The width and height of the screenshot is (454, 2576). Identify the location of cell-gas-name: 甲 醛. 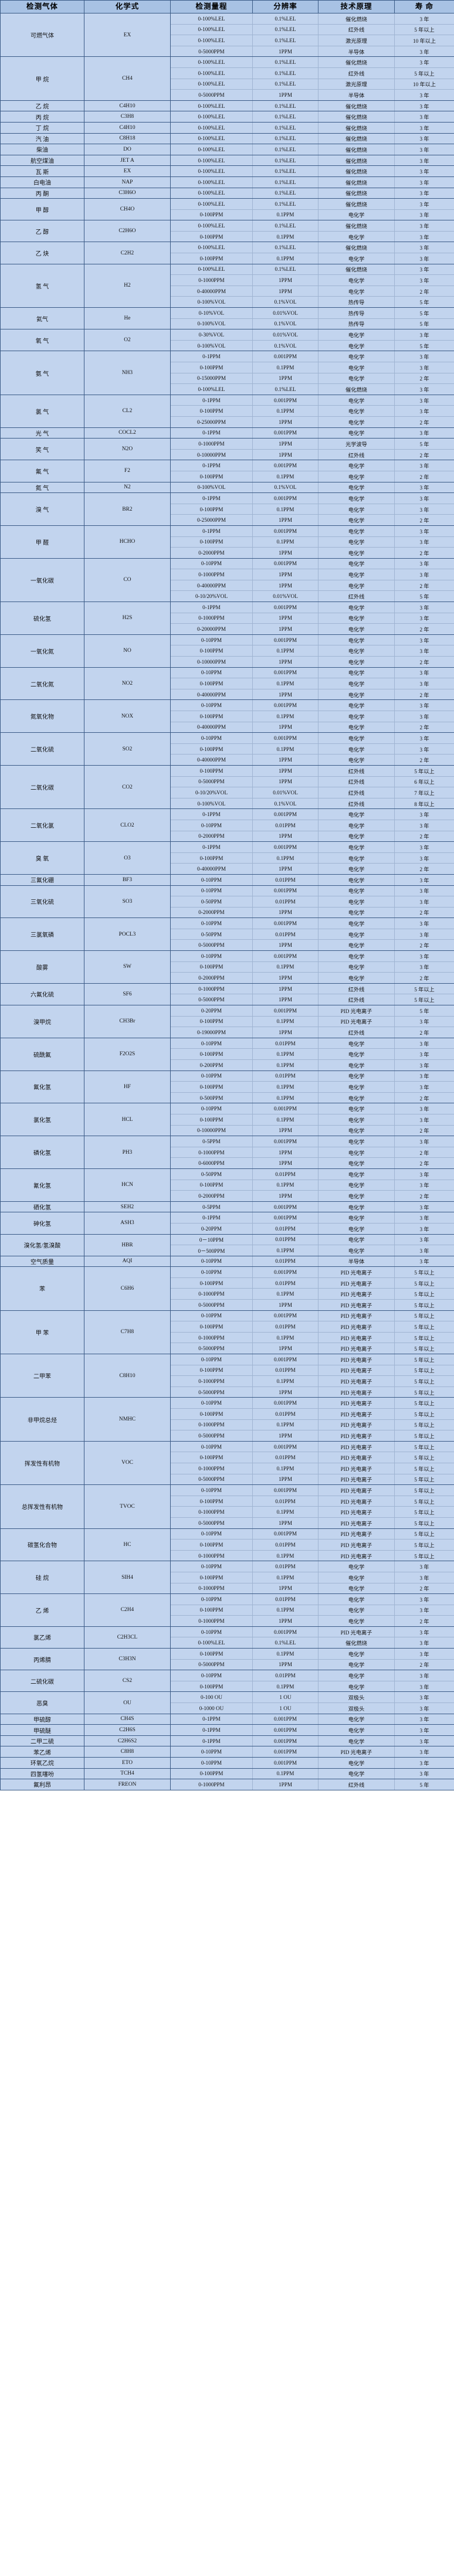
(42, 542).